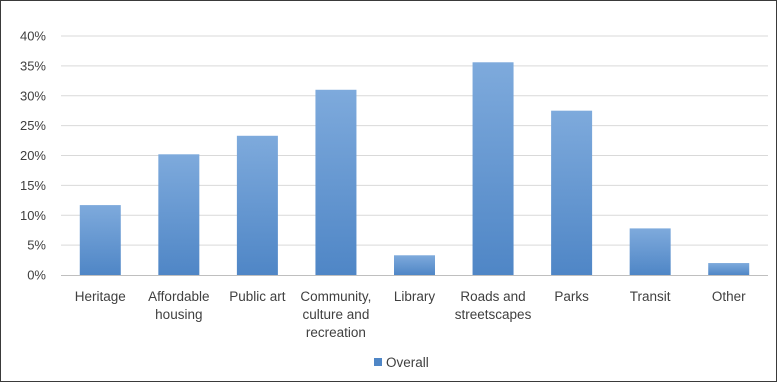 The height and width of the screenshot is (382, 777). I want to click on x-tick-label: Transit, so click(650, 296).